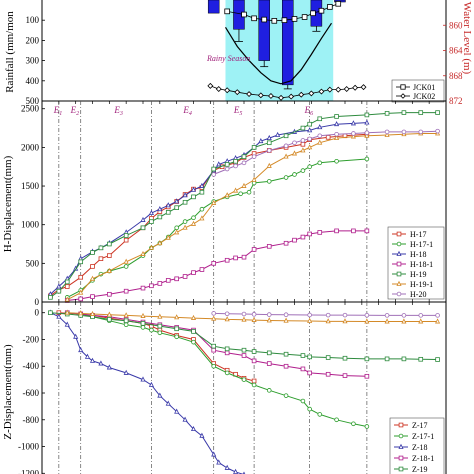 The height and width of the screenshot is (474, 474). What do you see at coordinates (417, 445) in the screenshot?
I see `z-legend: Z-17 Z-17-1 Z-18 Z-18-1 Z-19` at bounding box center [417, 445].